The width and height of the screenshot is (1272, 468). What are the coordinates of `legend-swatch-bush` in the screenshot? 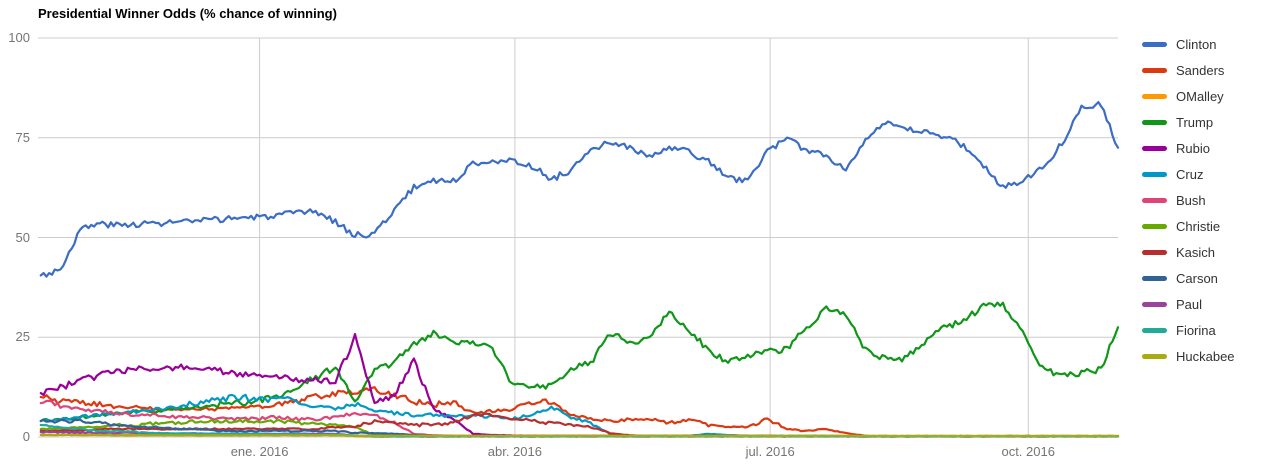 It's located at (1154, 200).